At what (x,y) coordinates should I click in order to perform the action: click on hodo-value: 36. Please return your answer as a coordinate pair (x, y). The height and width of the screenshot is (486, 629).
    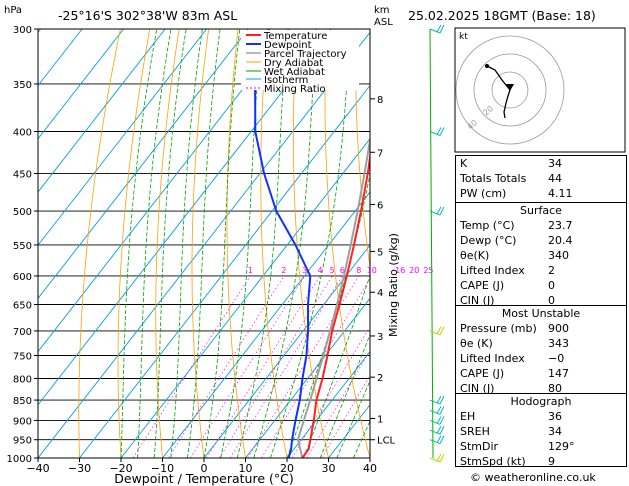
    Looking at the image, I should click on (555, 416).